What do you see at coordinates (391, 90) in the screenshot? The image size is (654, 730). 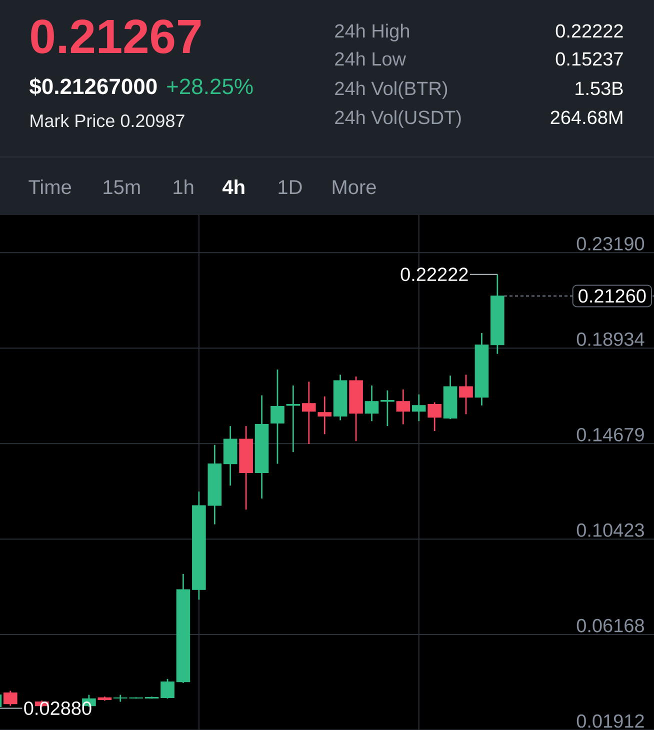 I see `text: 24h Vol(BTR)` at bounding box center [391, 90].